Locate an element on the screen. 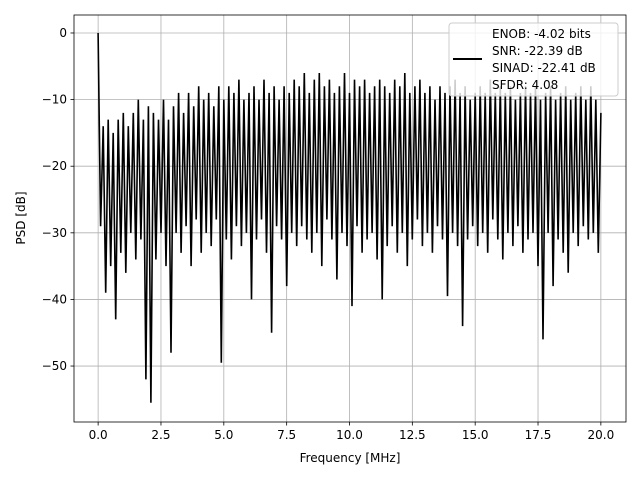 This screenshot has height=484, width=640. x-tick-label: 20.0 is located at coordinates (601, 435).